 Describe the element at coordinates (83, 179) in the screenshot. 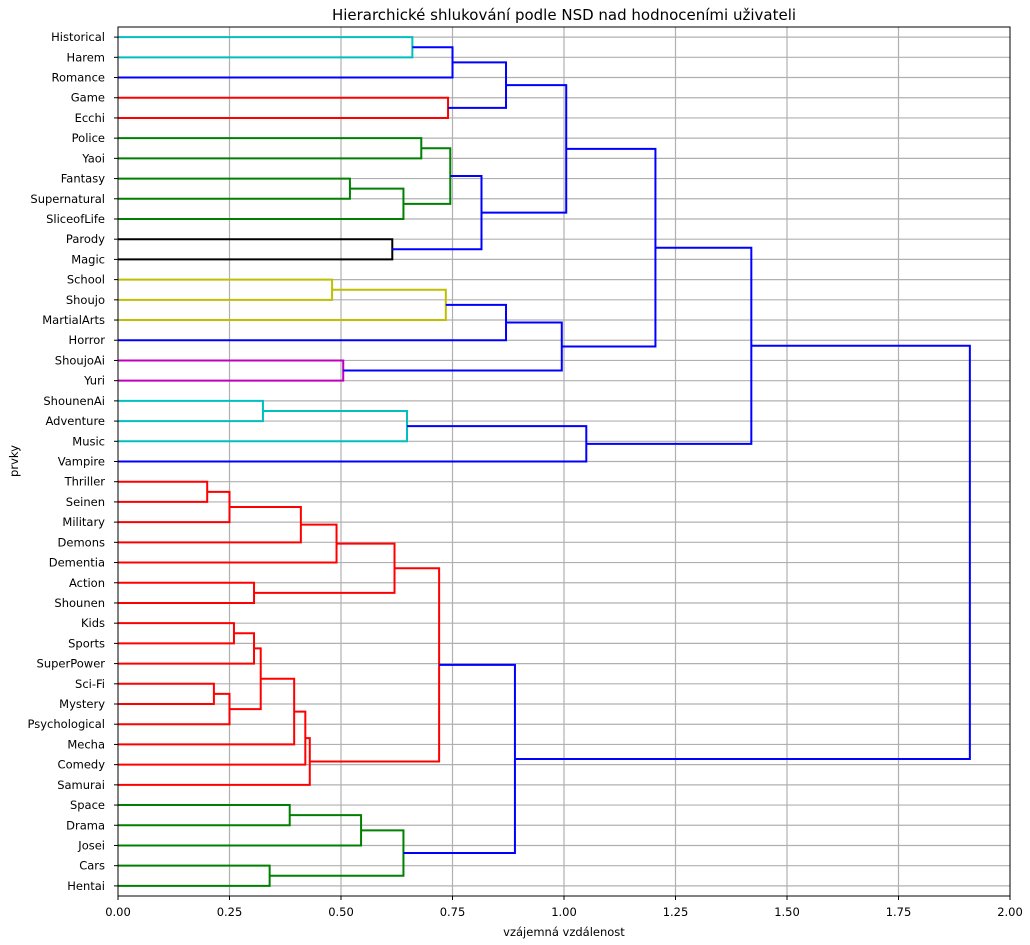

I see `leaf-label: Fantasy` at that location.